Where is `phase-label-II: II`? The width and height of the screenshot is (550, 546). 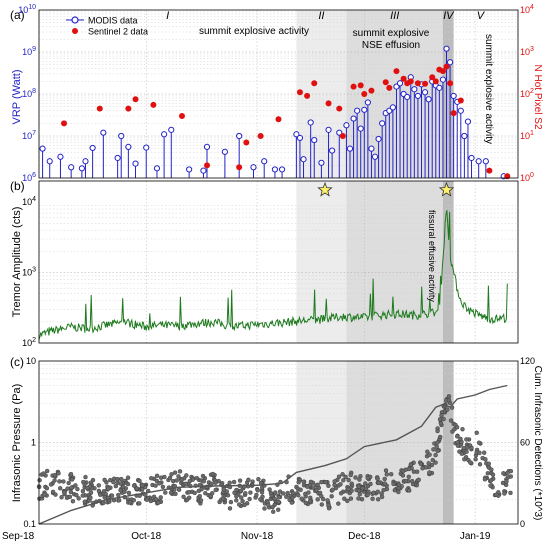
phase-label-II: II is located at coordinates (321, 16).